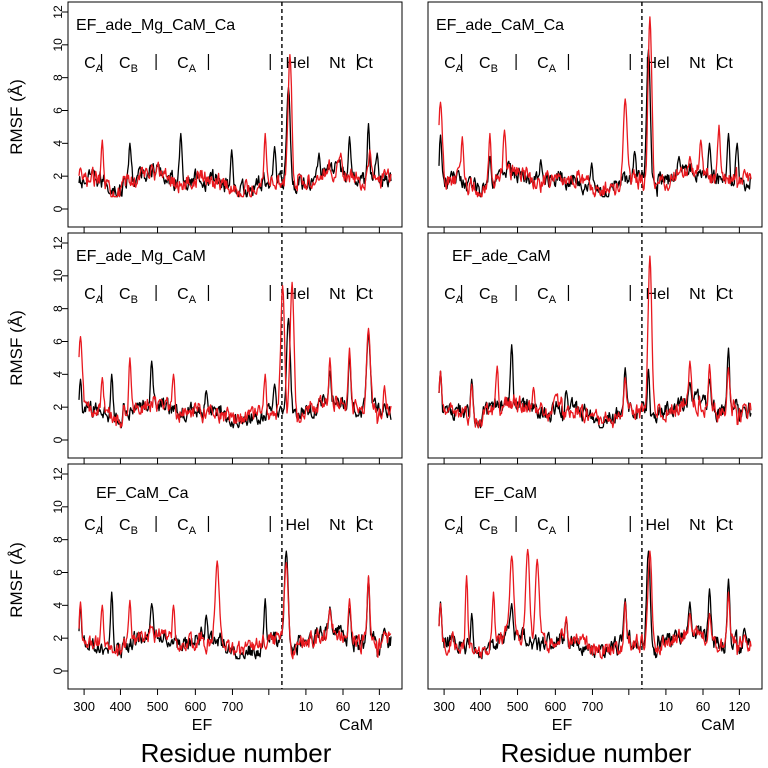  Describe the element at coordinates (141, 256) in the screenshot. I see `panel-title: EF_ade_Mg_CaM` at that location.